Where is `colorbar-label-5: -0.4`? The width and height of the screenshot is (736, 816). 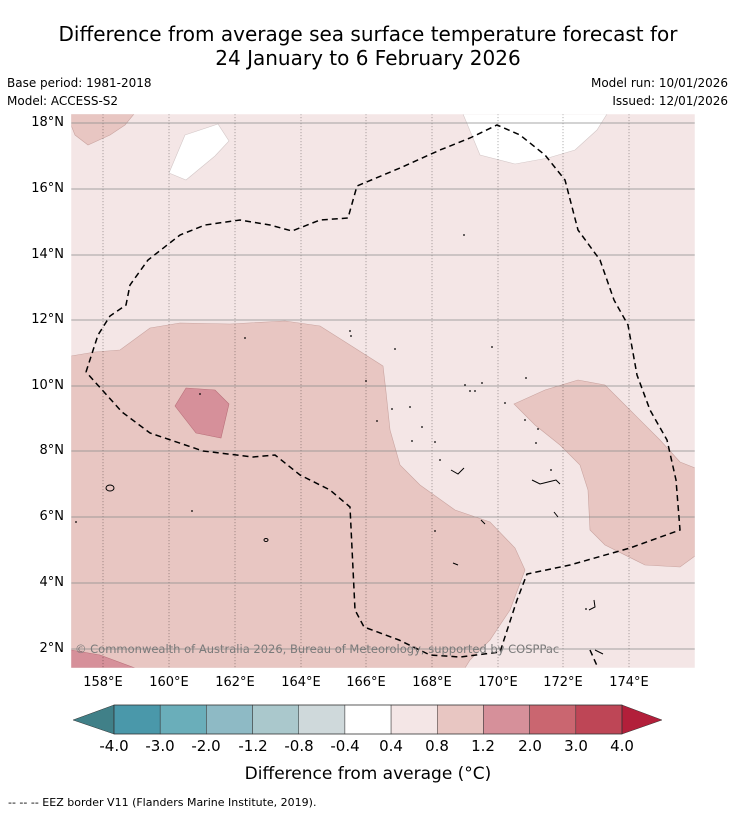 colorbar-label-5: -0.4 is located at coordinates (345, 746).